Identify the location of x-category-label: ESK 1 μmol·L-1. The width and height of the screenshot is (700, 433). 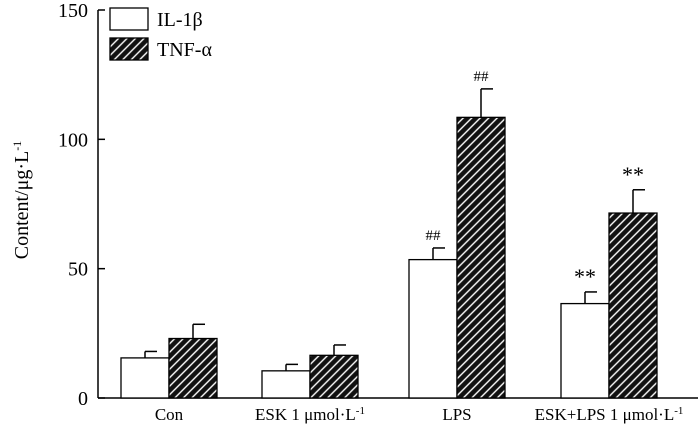
(310, 414).